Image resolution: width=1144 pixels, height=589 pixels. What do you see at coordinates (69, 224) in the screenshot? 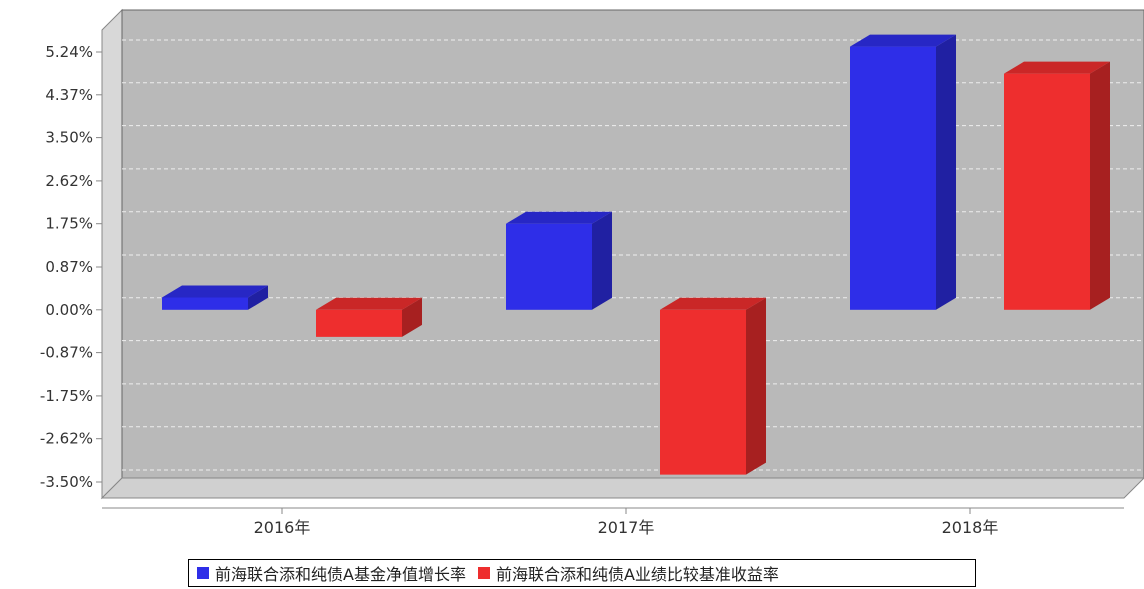
I see `y-tick-label: 1.75%` at bounding box center [69, 224].